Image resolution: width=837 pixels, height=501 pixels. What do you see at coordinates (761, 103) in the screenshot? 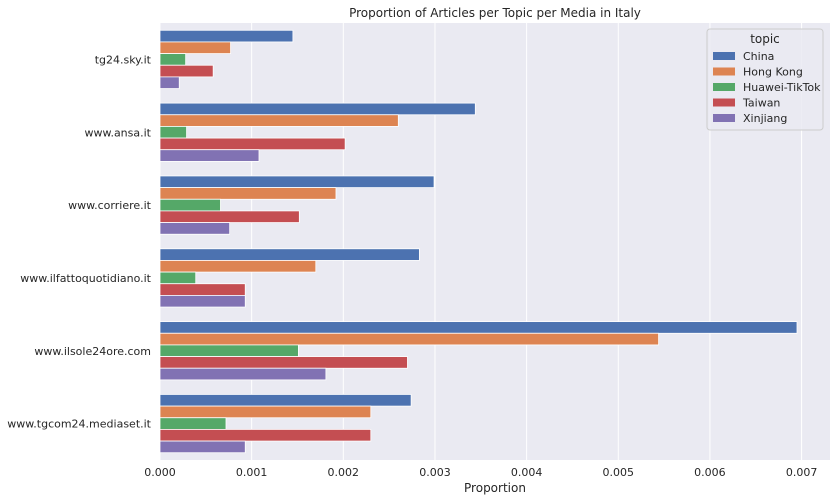
I see `legend-label: Taiwan` at bounding box center [761, 103].